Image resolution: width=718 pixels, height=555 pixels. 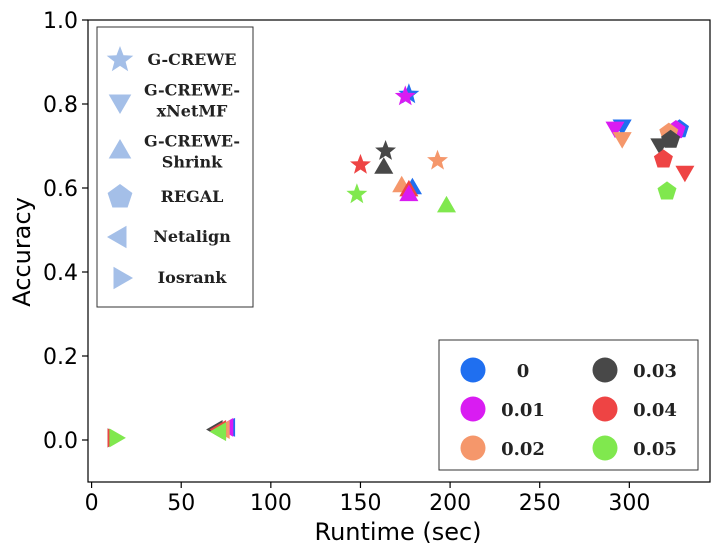 I want to click on method-legend-box, so click(x=175, y=167).